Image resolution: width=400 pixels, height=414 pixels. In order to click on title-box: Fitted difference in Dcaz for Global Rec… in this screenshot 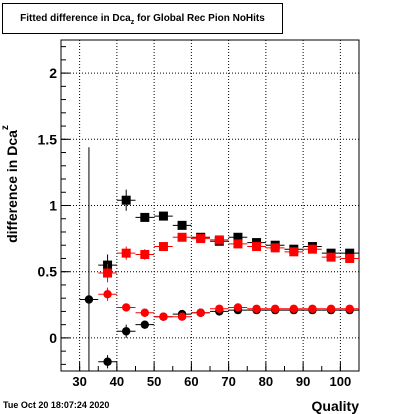, I will do `click(142, 18)`.